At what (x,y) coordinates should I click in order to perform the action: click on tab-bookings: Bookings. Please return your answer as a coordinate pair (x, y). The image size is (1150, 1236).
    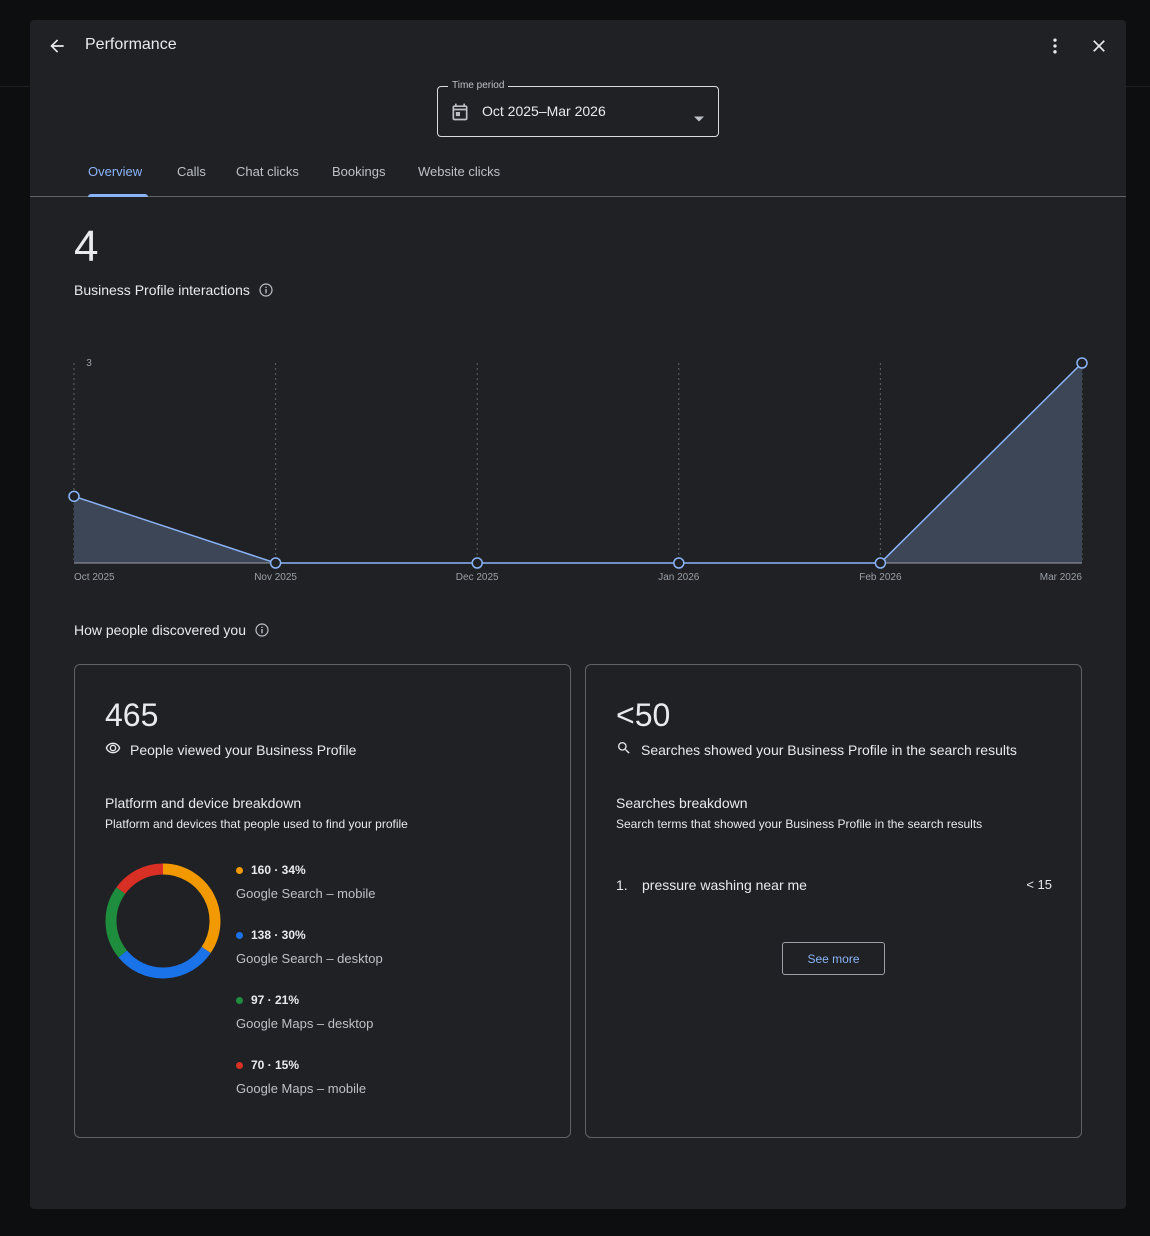
    Looking at the image, I should click on (359, 171).